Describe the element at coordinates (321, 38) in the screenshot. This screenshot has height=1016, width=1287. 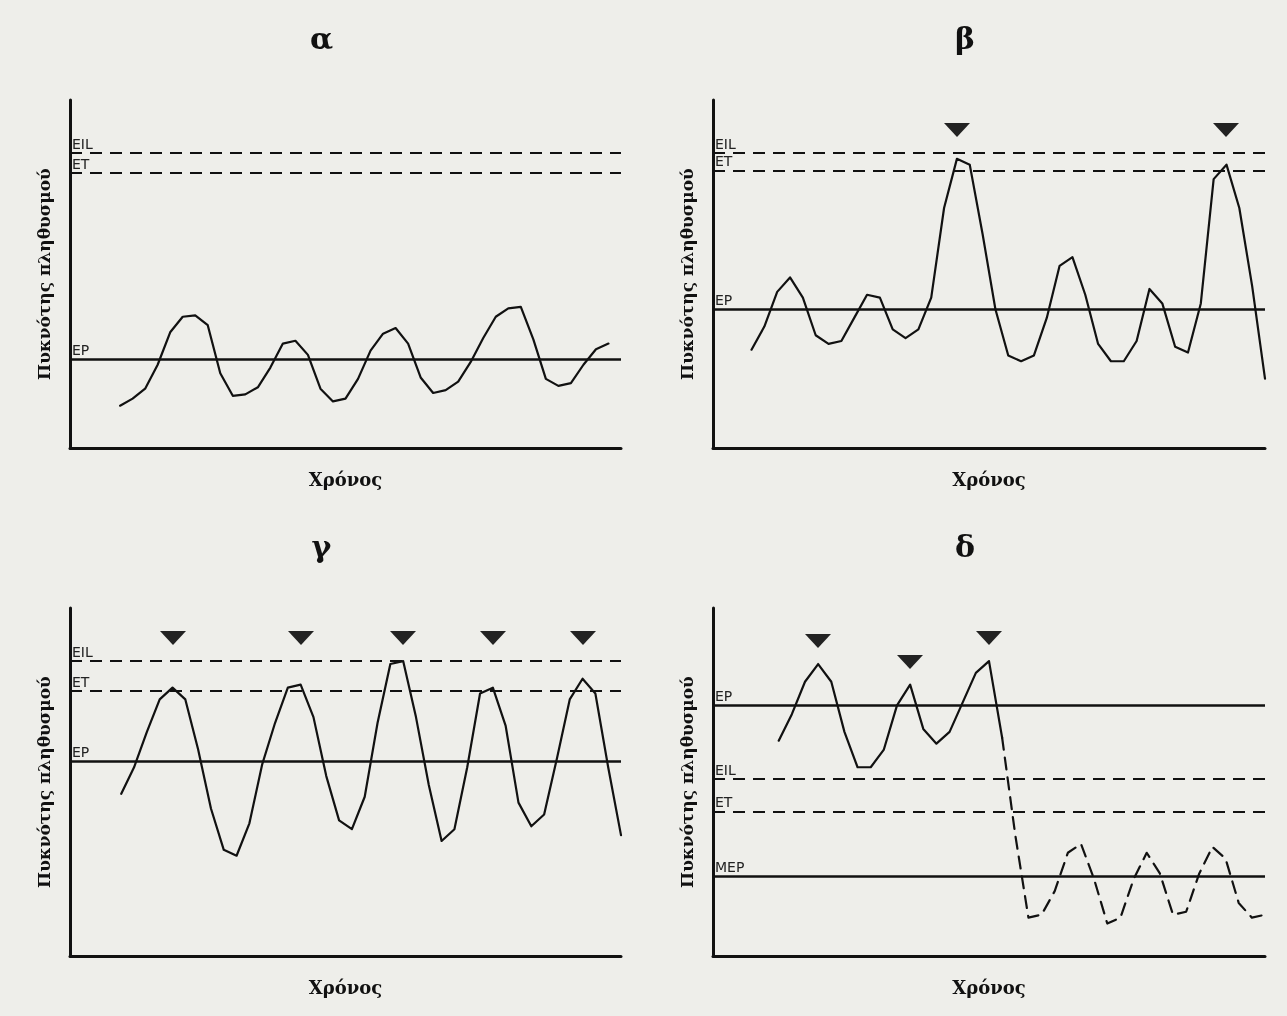
I see `chart-title: α` at that location.